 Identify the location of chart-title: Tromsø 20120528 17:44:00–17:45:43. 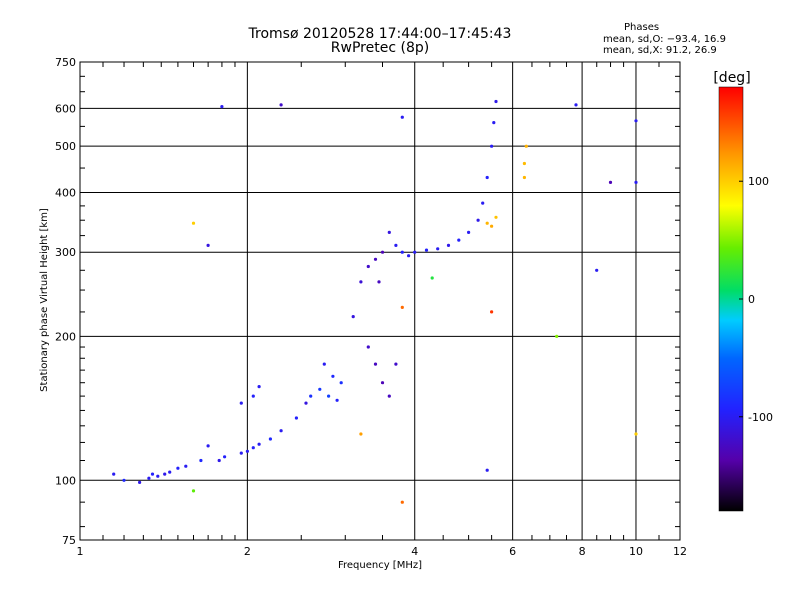
(380, 34).